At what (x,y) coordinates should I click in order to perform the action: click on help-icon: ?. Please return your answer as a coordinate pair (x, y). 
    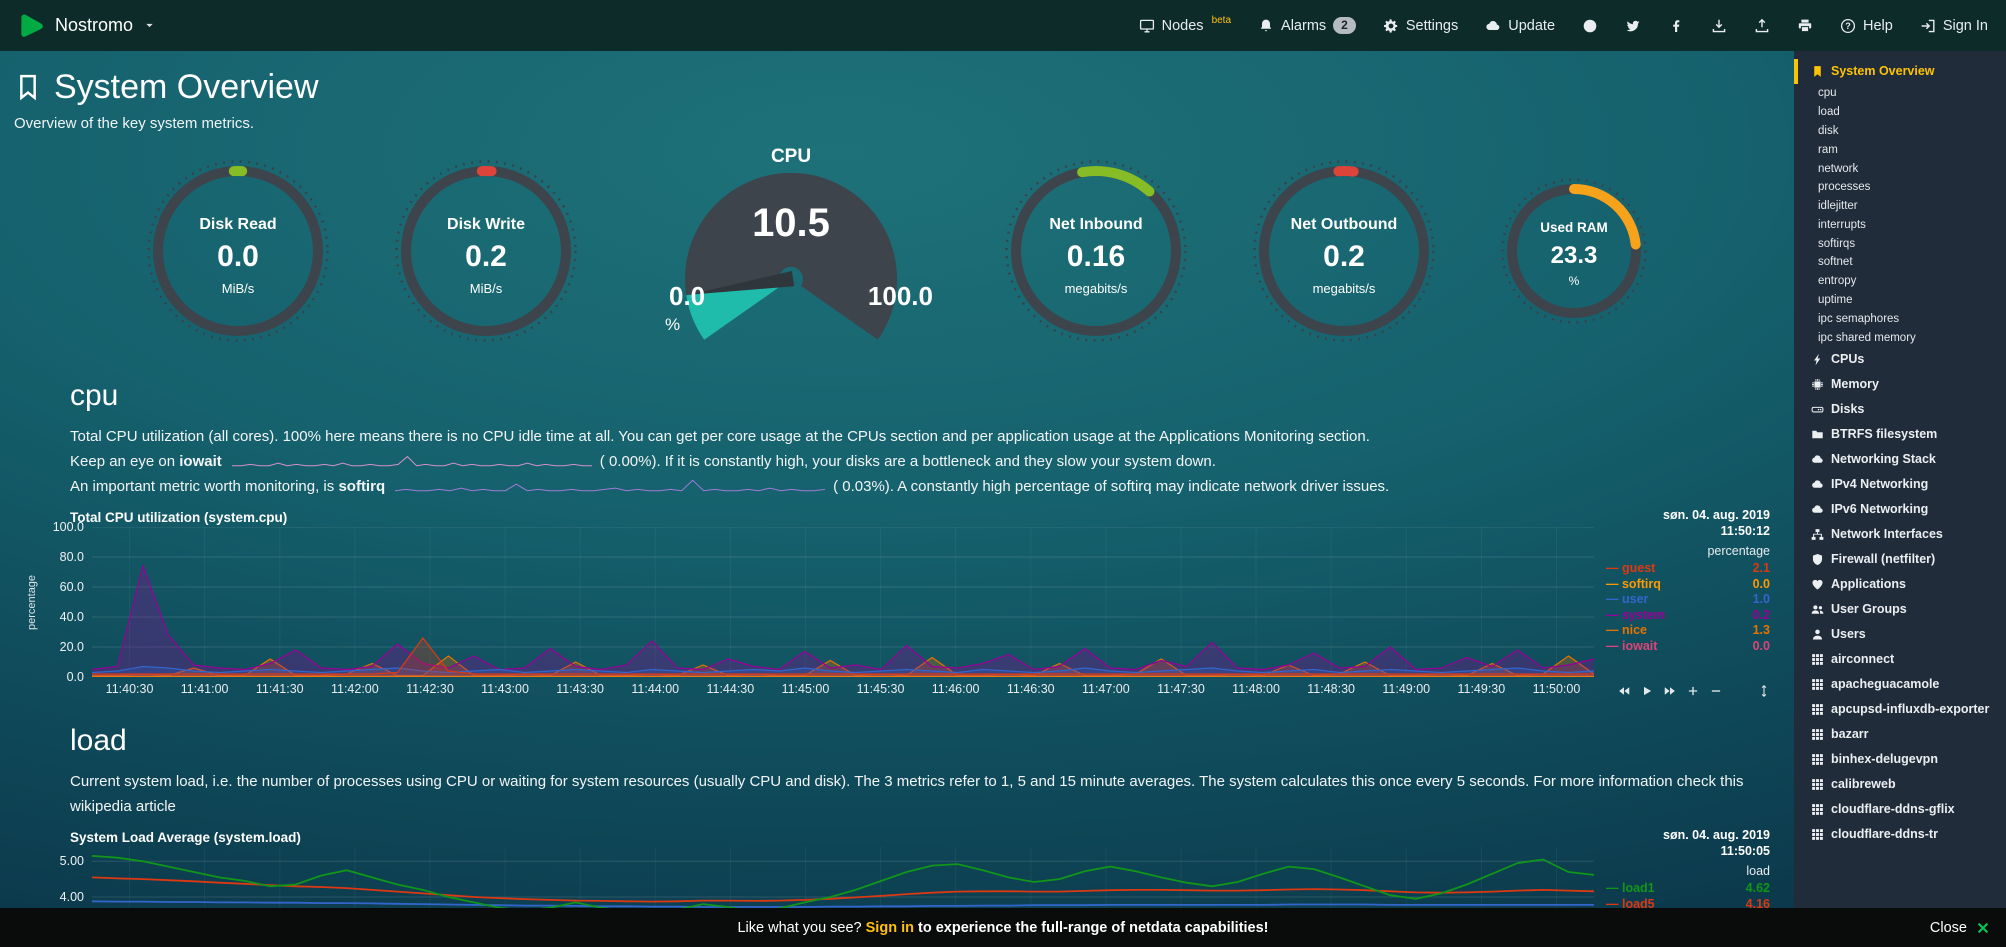
    Looking at the image, I should click on (1848, 26).